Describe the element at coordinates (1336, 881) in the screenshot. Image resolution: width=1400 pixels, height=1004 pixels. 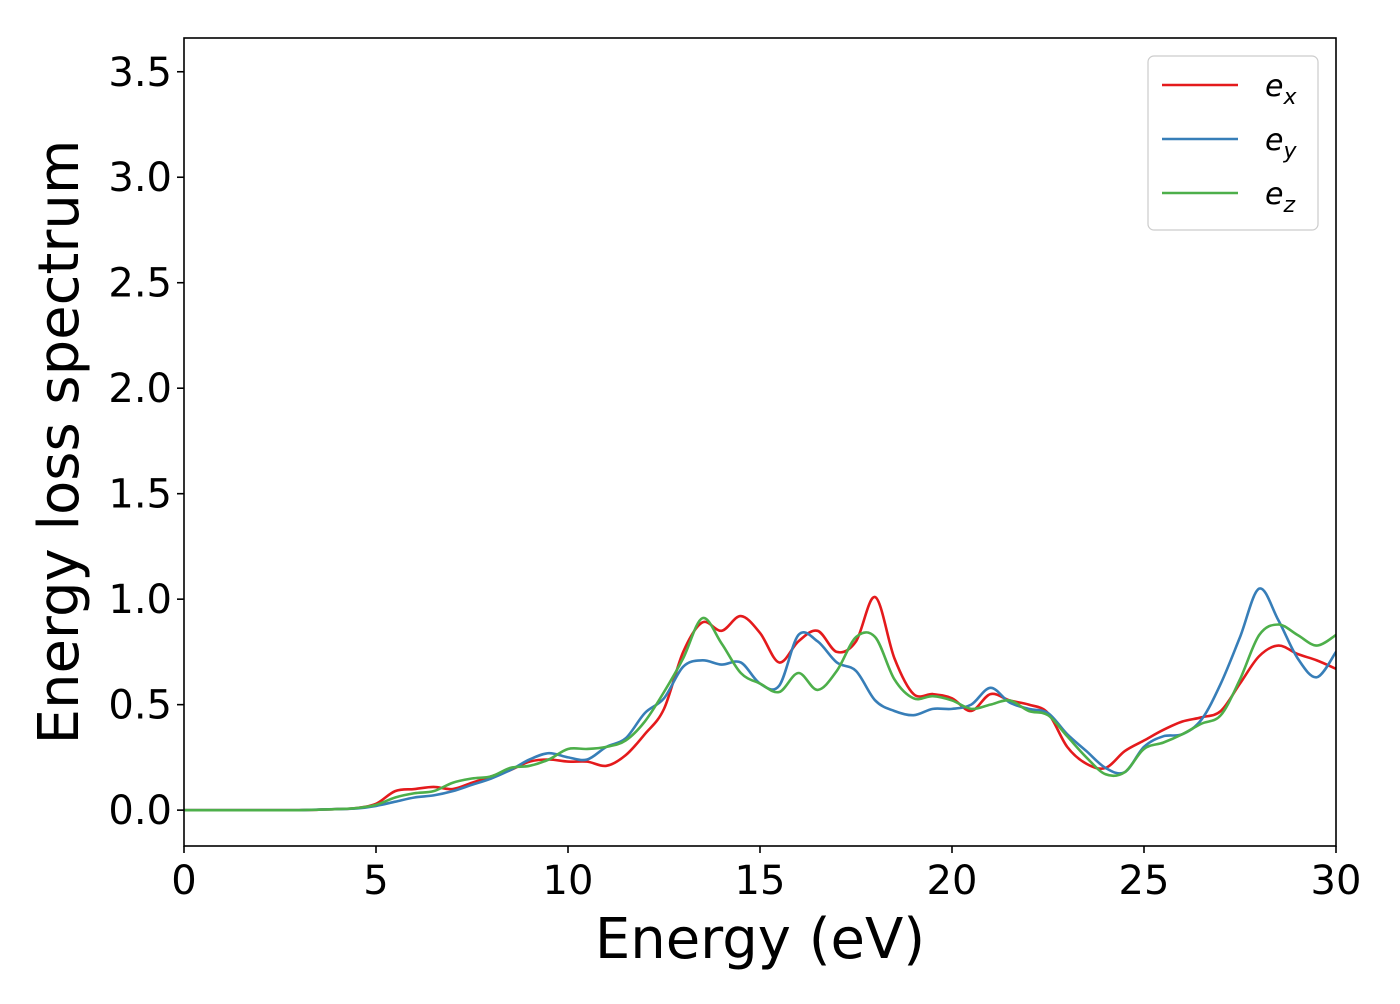
I see `x-tick-label: 30` at that location.